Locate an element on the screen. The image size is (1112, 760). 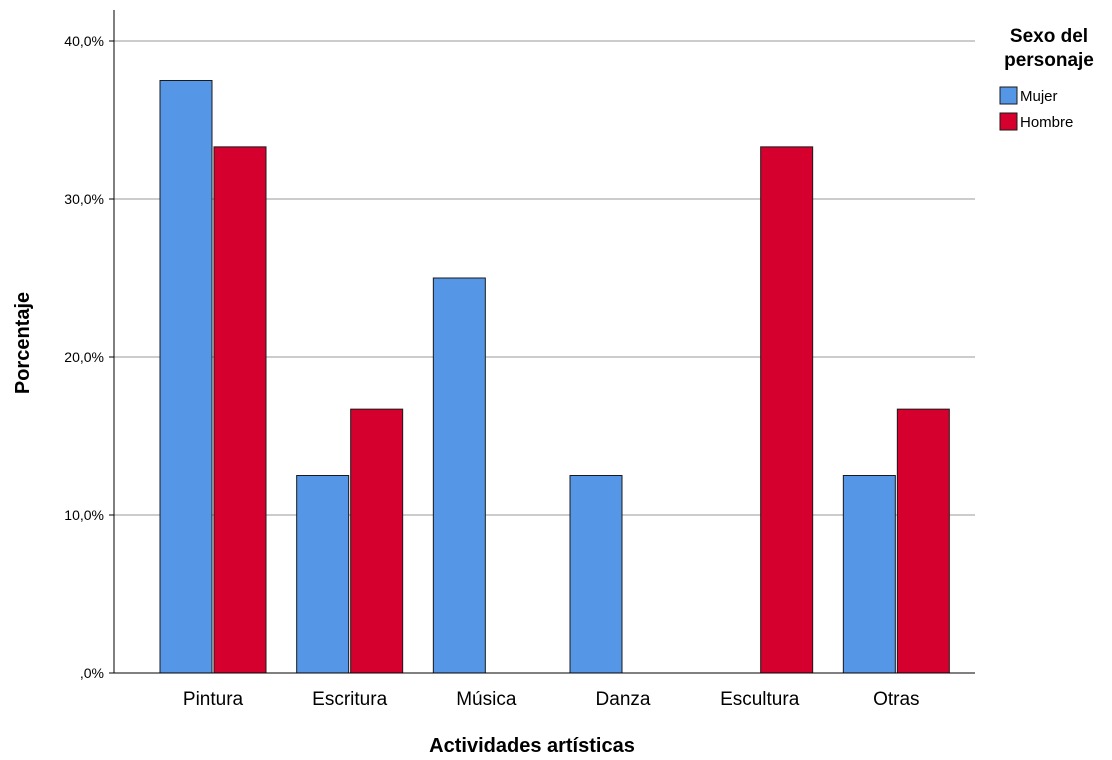
x-tick-label: Danza is located at coordinates (623, 699).